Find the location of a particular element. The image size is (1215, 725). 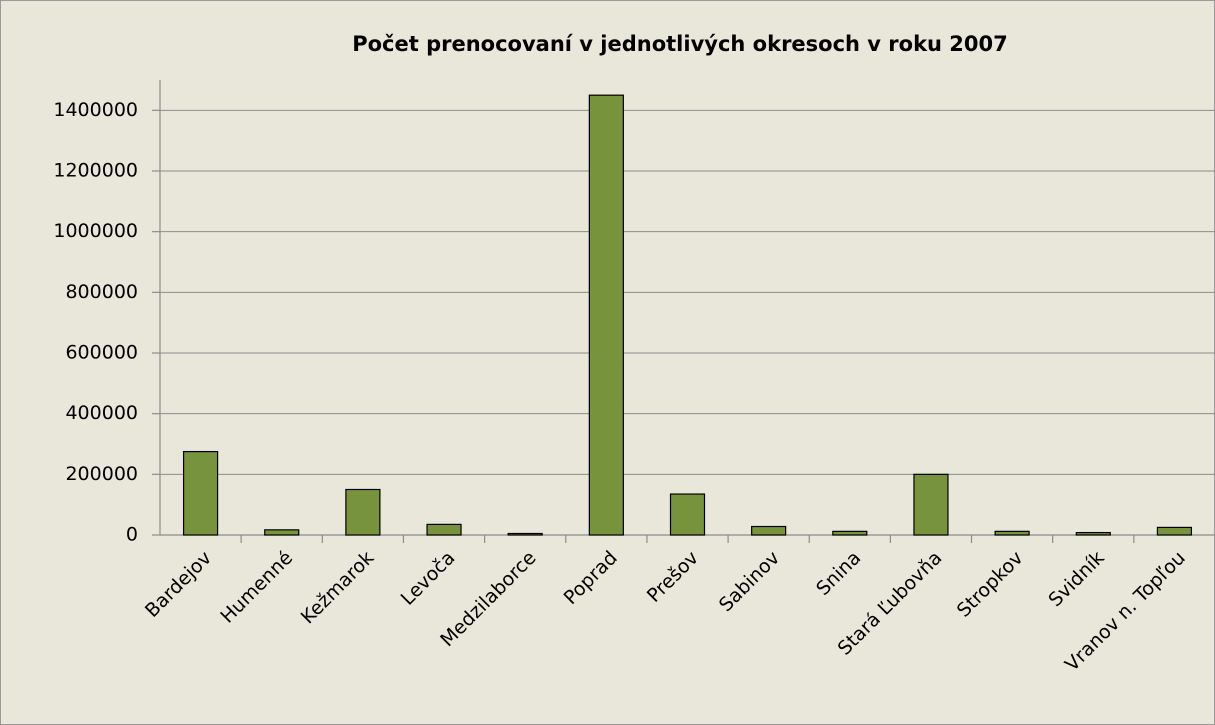

y-tick-label: 200000 is located at coordinates (101, 474).